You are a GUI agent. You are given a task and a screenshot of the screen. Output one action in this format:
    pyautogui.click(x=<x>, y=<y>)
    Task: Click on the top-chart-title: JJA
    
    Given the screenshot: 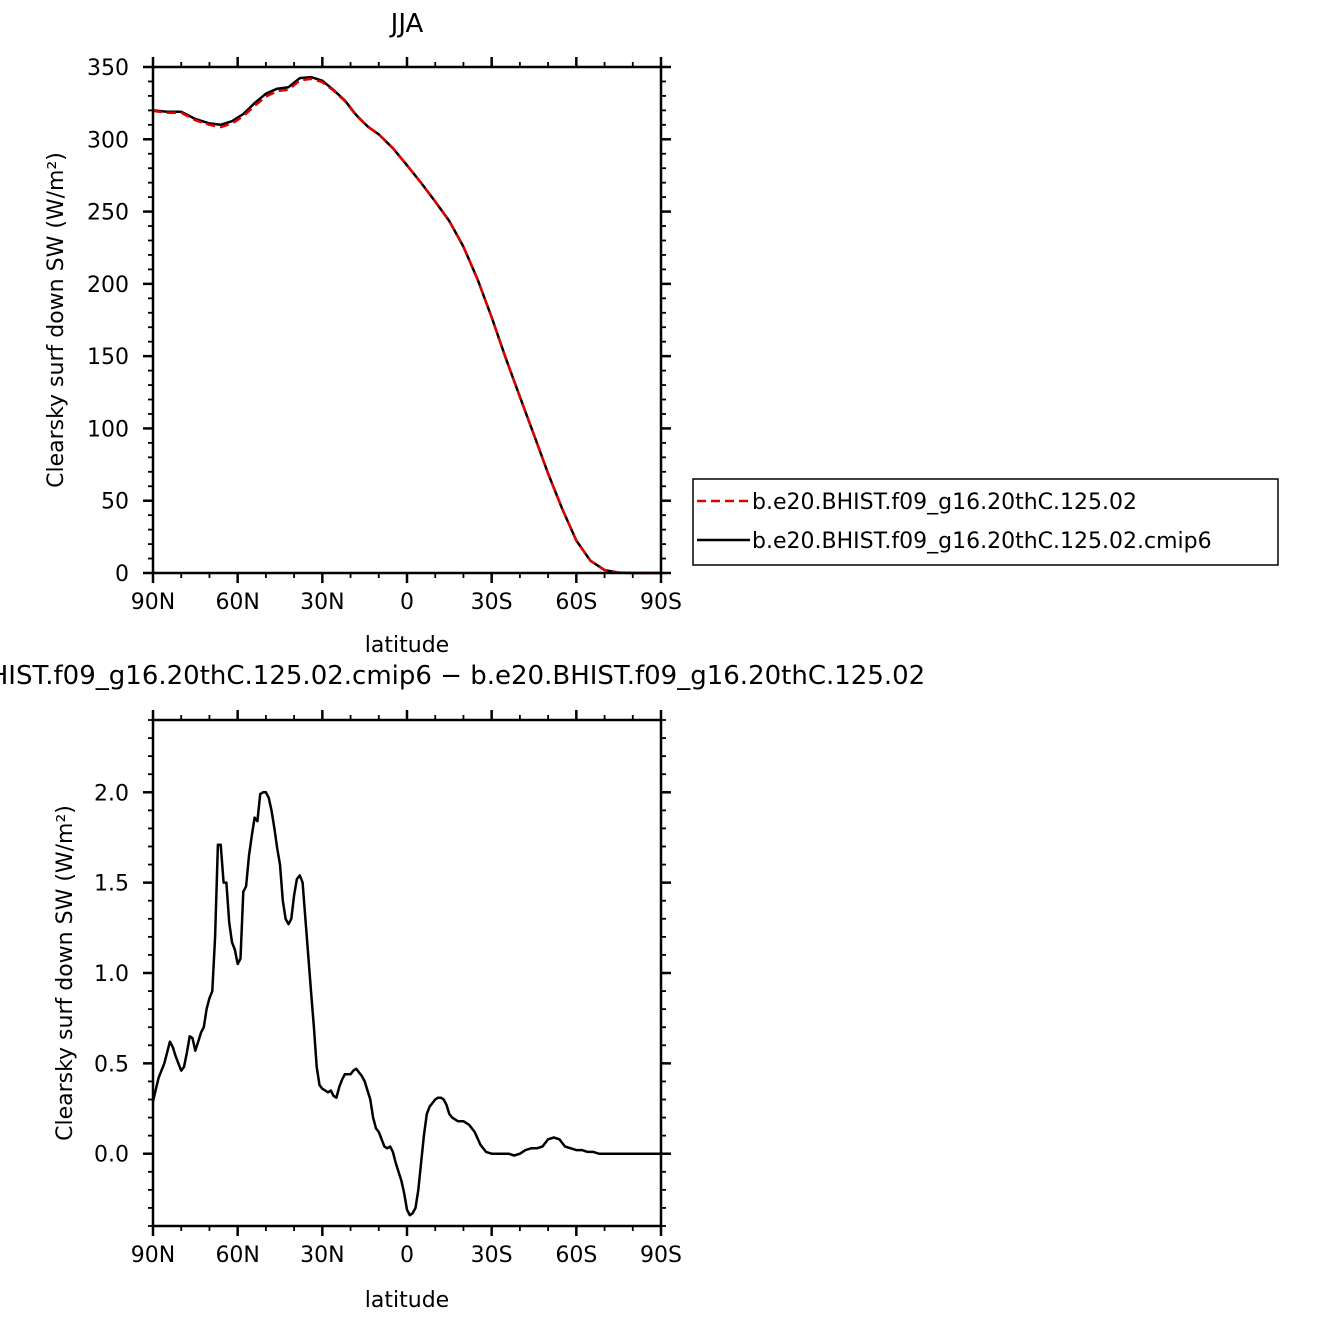 What is the action you would take?
    pyautogui.click(x=406, y=24)
    